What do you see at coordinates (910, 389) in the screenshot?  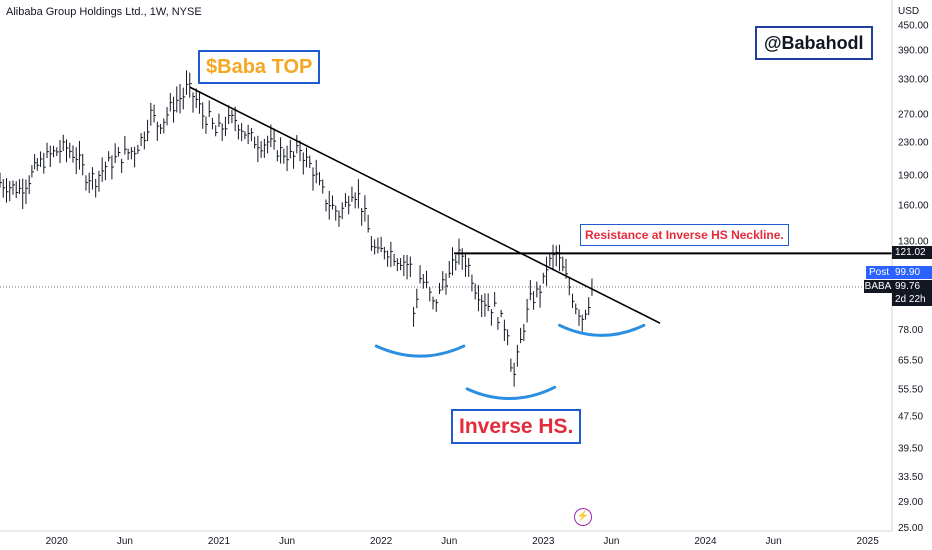 I see `y-tick-label: 55.50` at bounding box center [910, 389].